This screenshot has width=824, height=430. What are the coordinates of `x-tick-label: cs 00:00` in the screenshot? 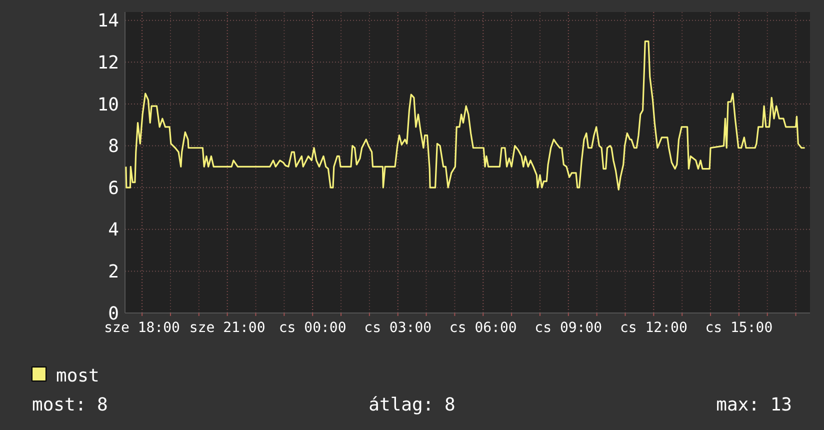 It's located at (312, 328).